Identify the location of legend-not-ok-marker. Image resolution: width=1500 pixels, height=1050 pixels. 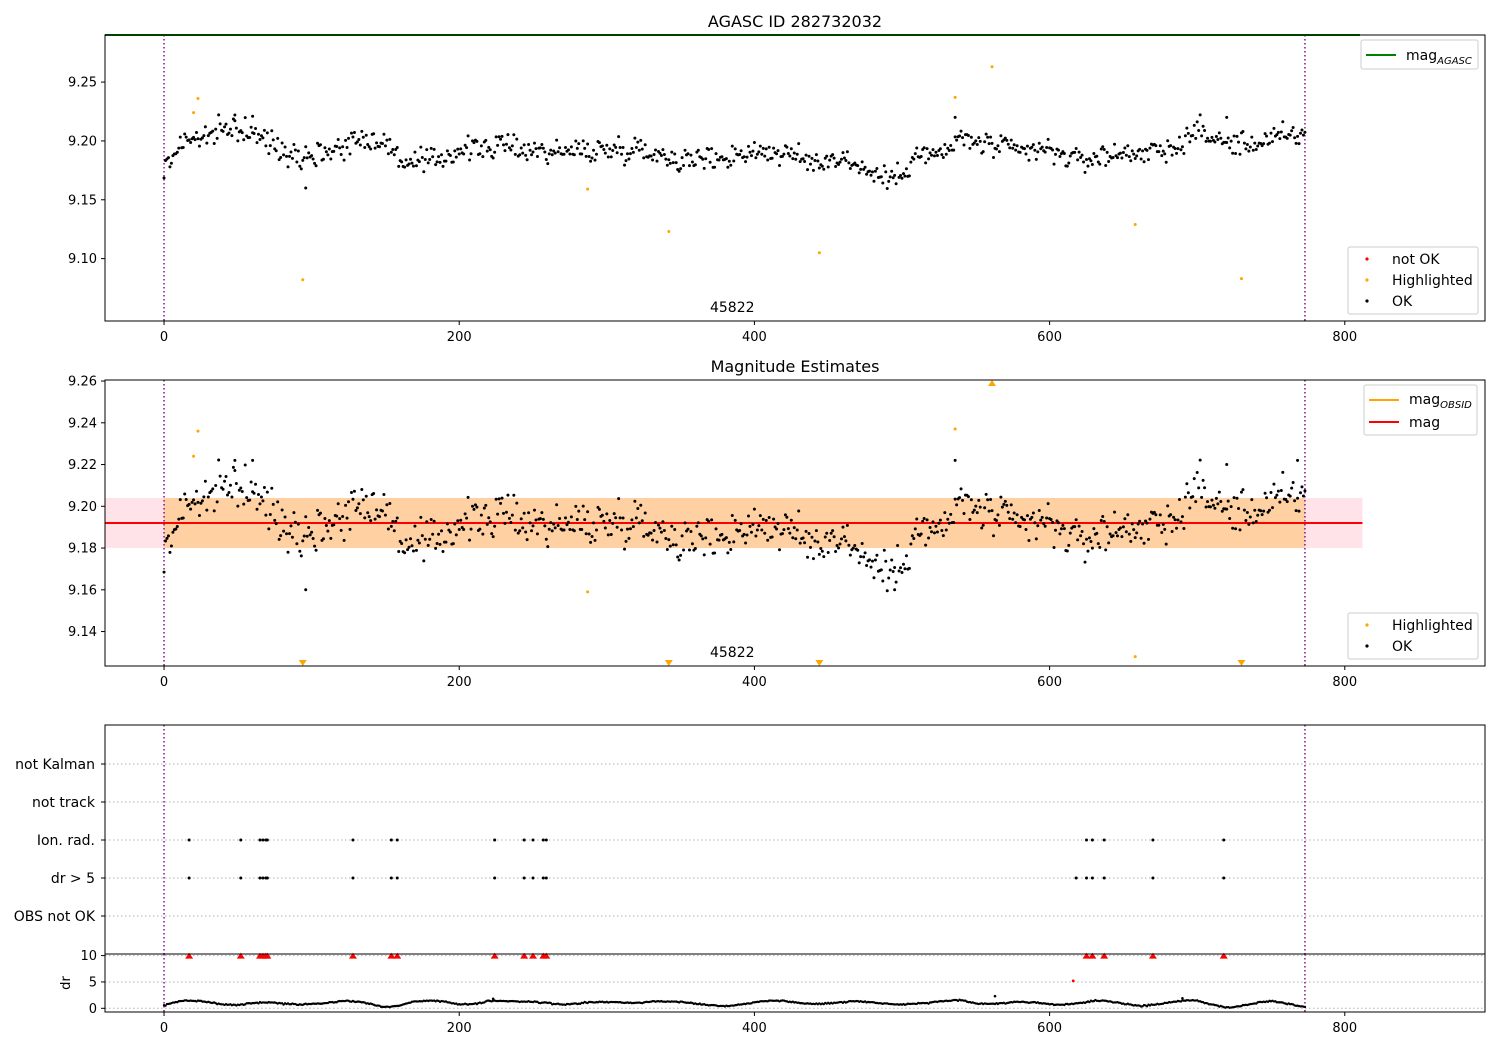
(1367, 259).